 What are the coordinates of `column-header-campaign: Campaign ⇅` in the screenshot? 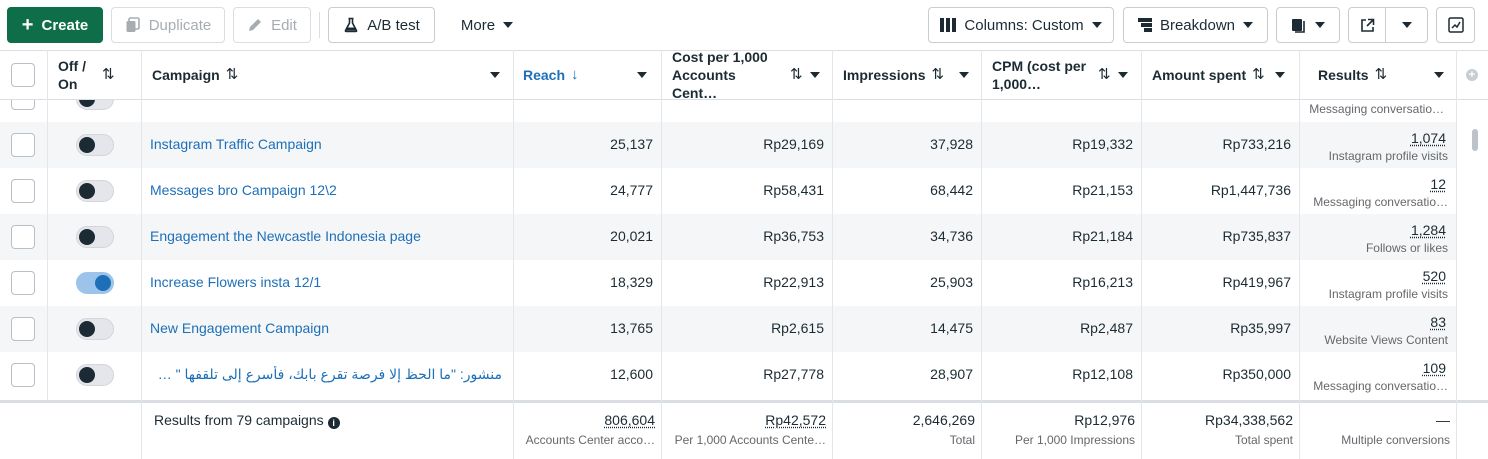 It's located at (331, 75).